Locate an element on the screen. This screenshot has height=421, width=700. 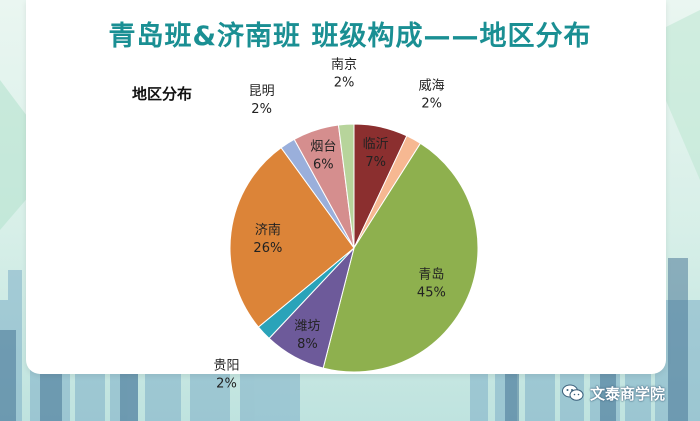
slice-value-临沂: 7% is located at coordinates (375, 162).